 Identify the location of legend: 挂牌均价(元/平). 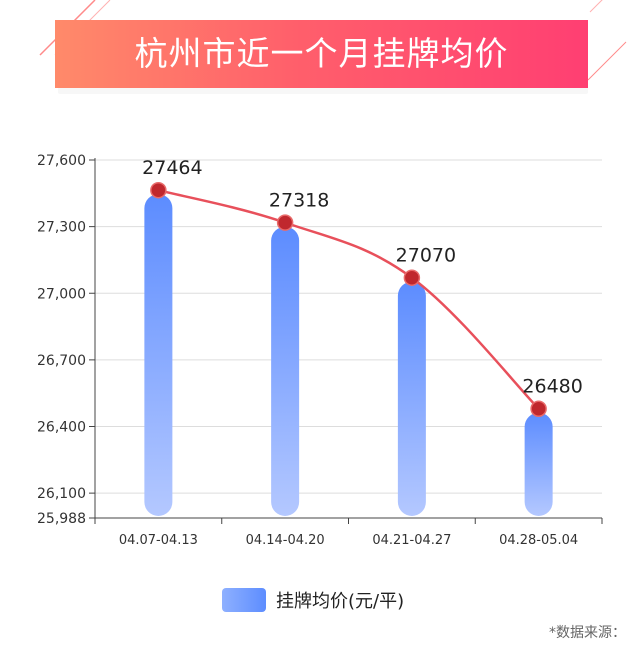
(313, 600).